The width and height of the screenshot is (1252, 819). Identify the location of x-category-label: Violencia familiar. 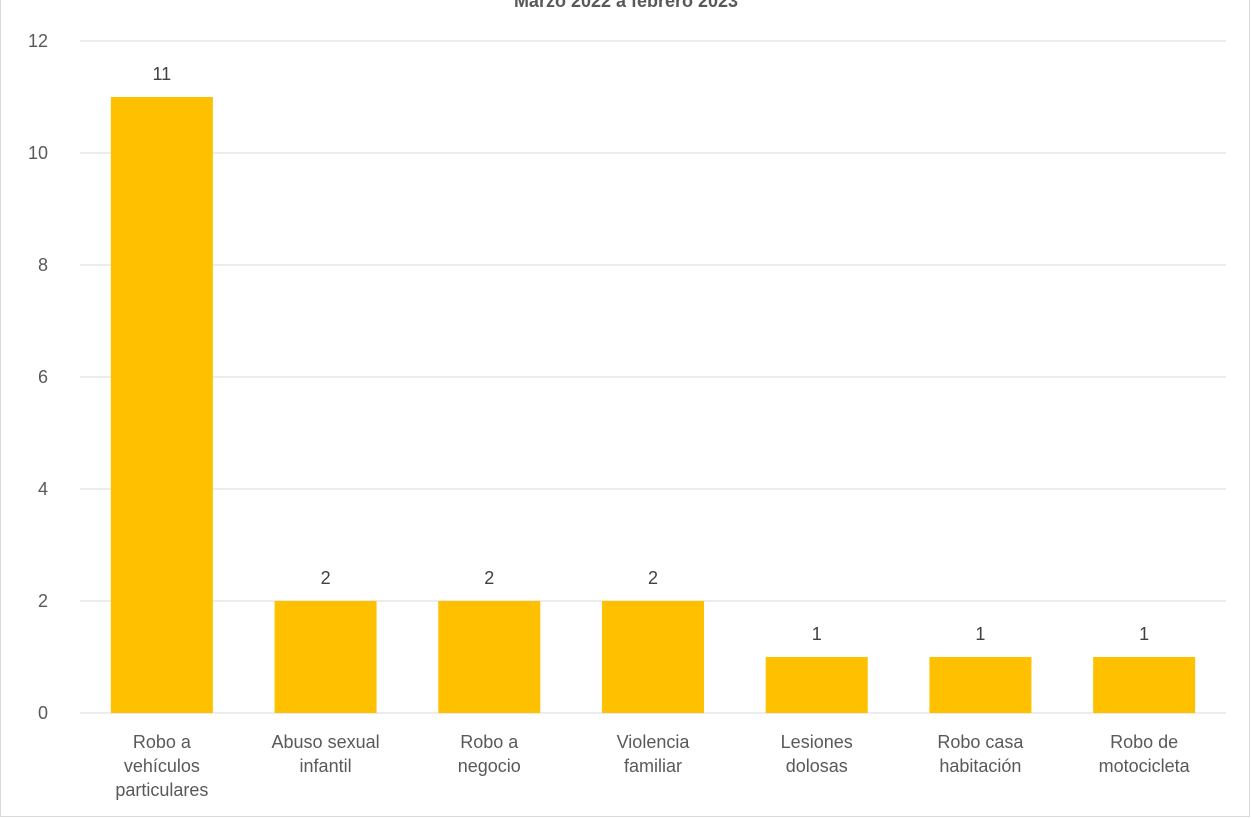
(654, 754).